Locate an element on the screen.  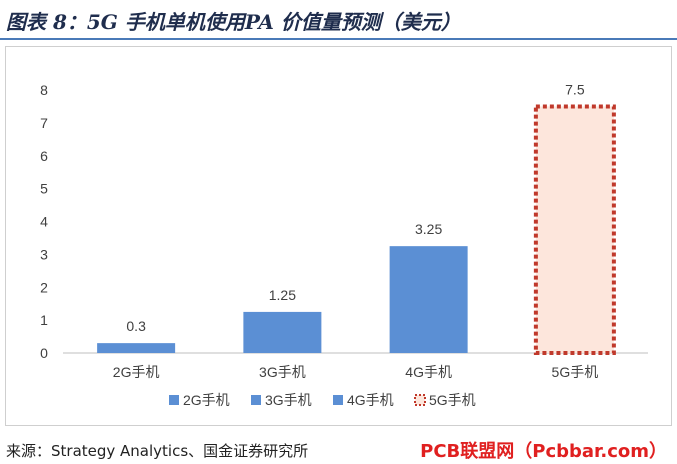
watermark: PCB联盟网（Pcbbar.com） is located at coordinates (543, 451).